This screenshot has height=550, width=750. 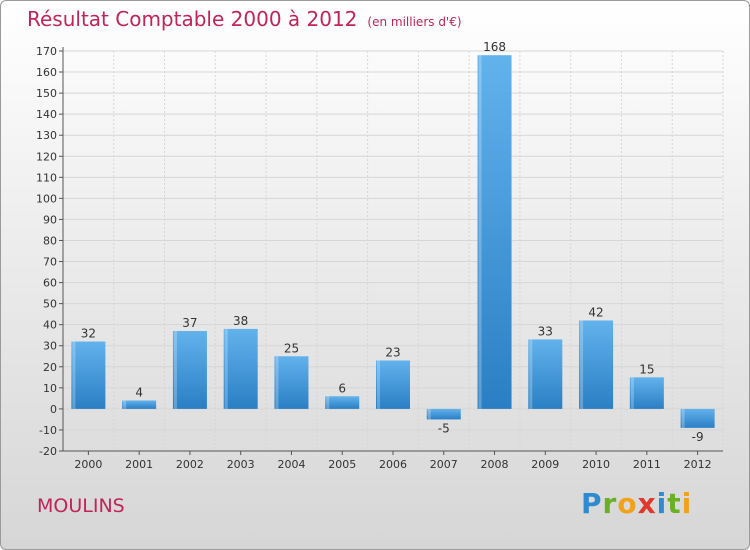 I want to click on value-label: 15, so click(x=646, y=369).